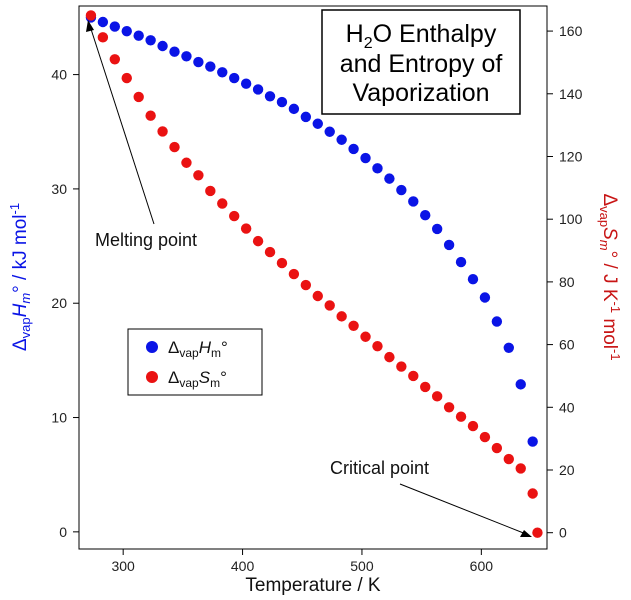  Describe the element at coordinates (302, 561) in the screenshot. I see `x-axis-ticks: 300 400 500 600` at that location.